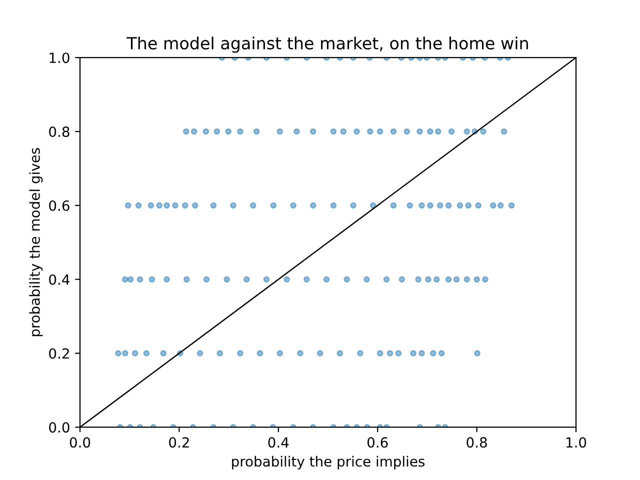  Describe the element at coordinates (328, 463) in the screenshot. I see `x-axis-title: probability the price implies` at that location.